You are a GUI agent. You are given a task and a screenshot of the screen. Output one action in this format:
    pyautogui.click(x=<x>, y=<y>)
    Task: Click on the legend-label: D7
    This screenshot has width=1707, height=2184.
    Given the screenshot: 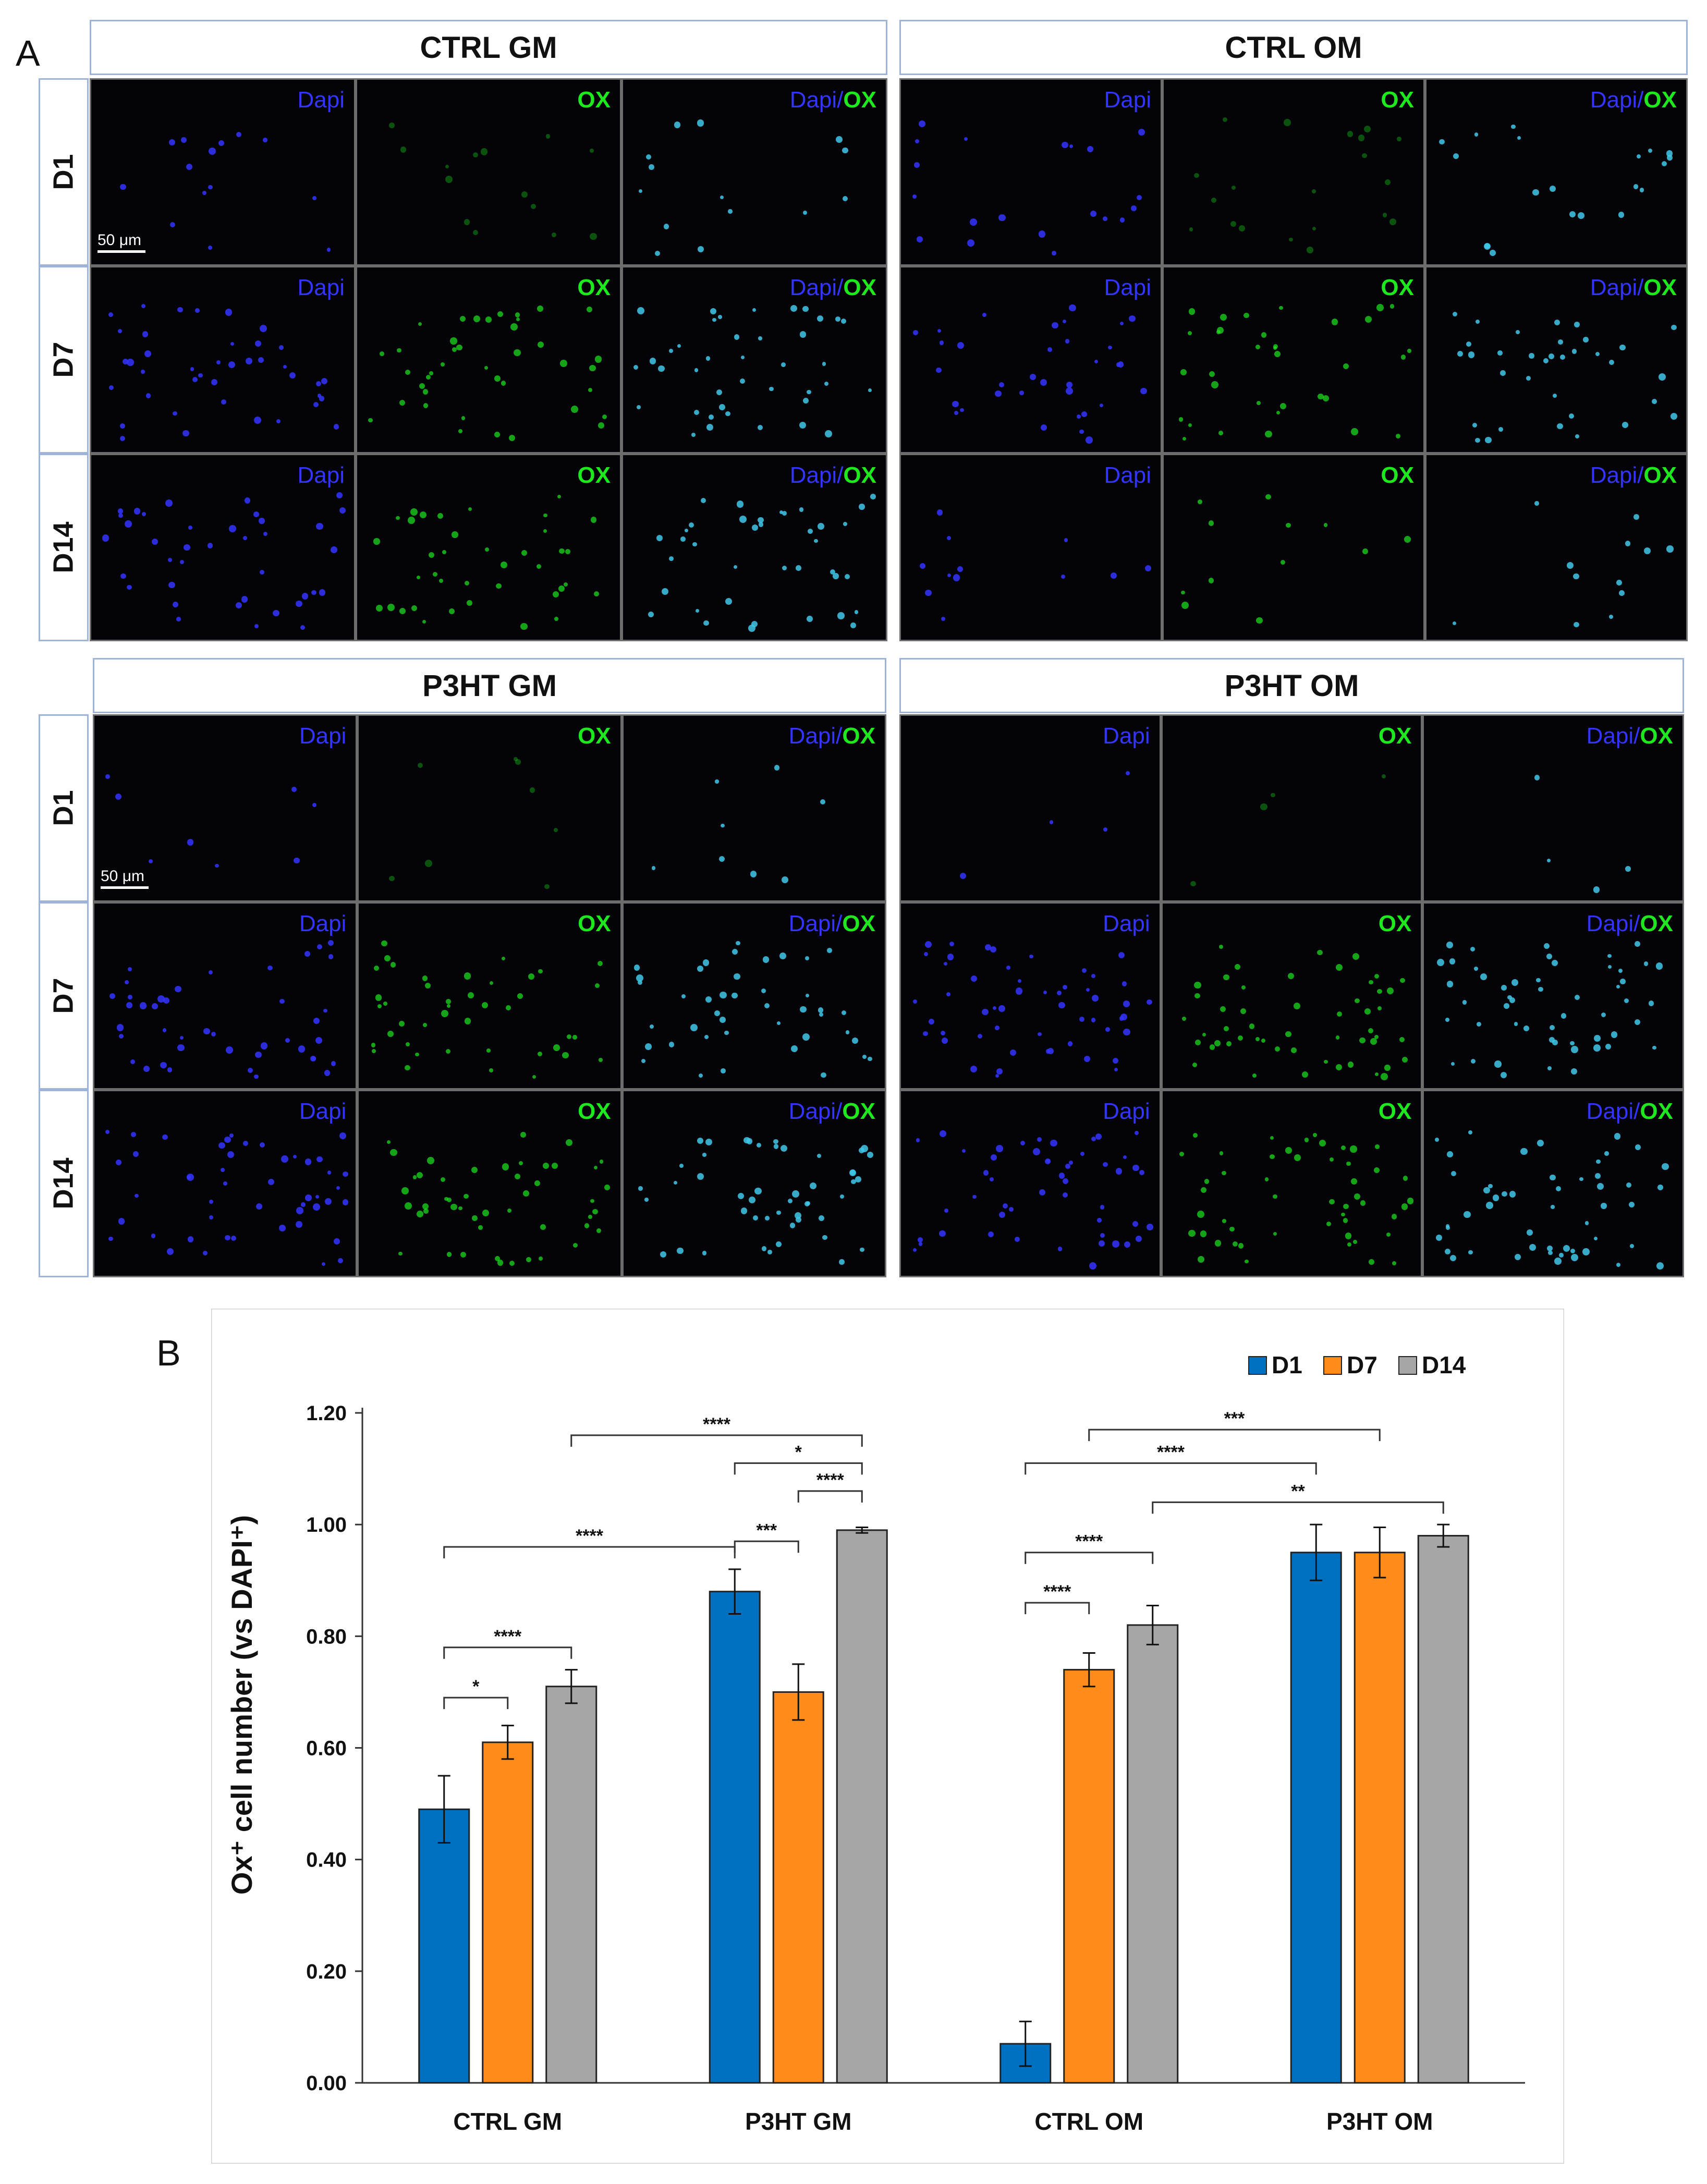 What is the action you would take?
    pyautogui.click(x=1362, y=1364)
    